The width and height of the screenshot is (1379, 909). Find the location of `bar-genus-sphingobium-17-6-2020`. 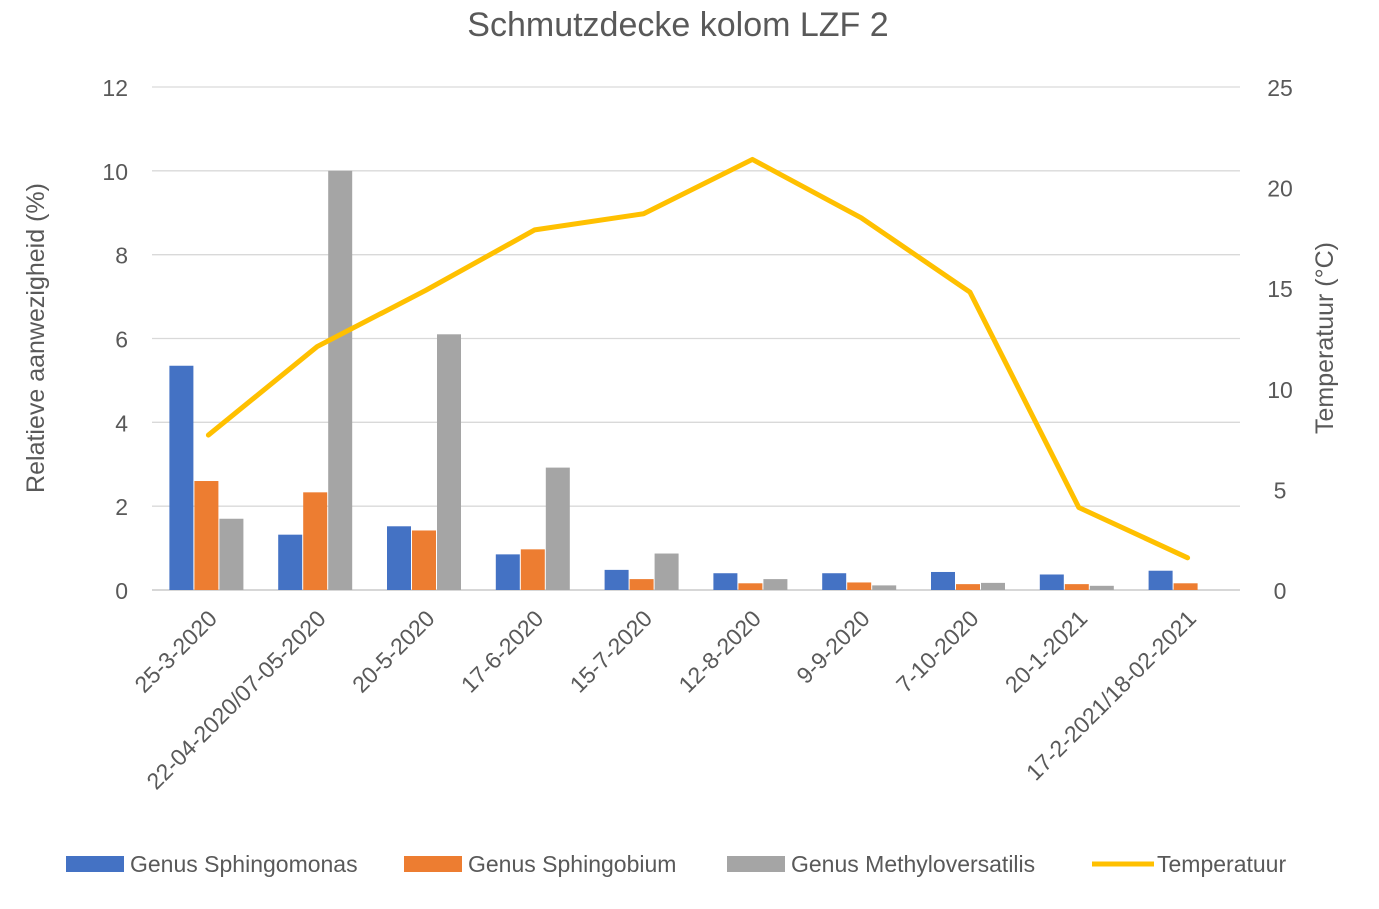

bar-genus-sphingobium-17-6-2020 is located at coordinates (533, 569).